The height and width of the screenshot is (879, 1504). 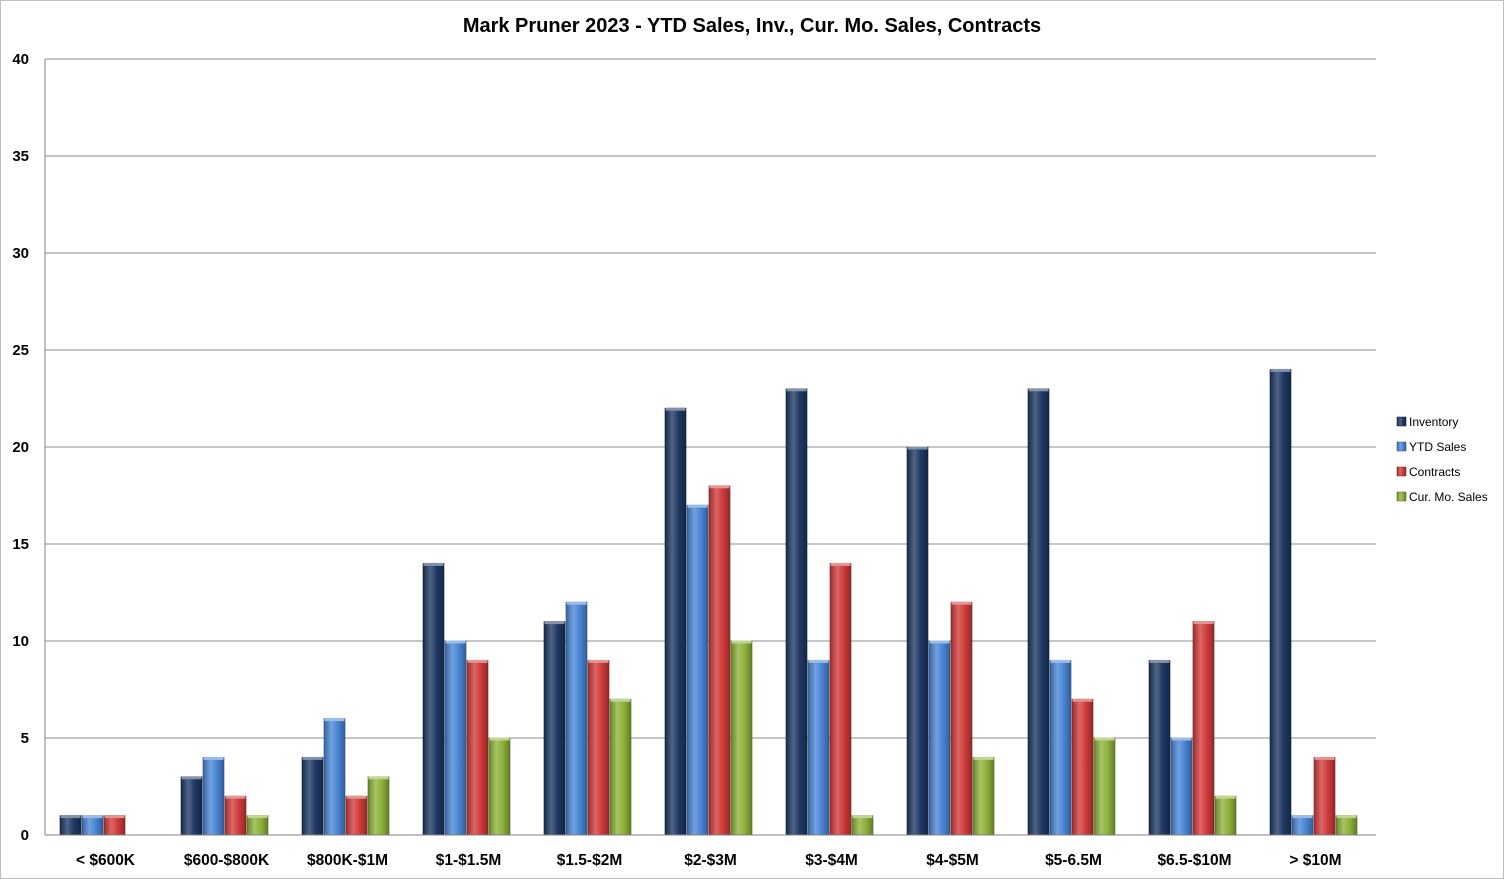 What do you see at coordinates (831, 860) in the screenshot?
I see `x-tick-label: $3-$4M` at bounding box center [831, 860].